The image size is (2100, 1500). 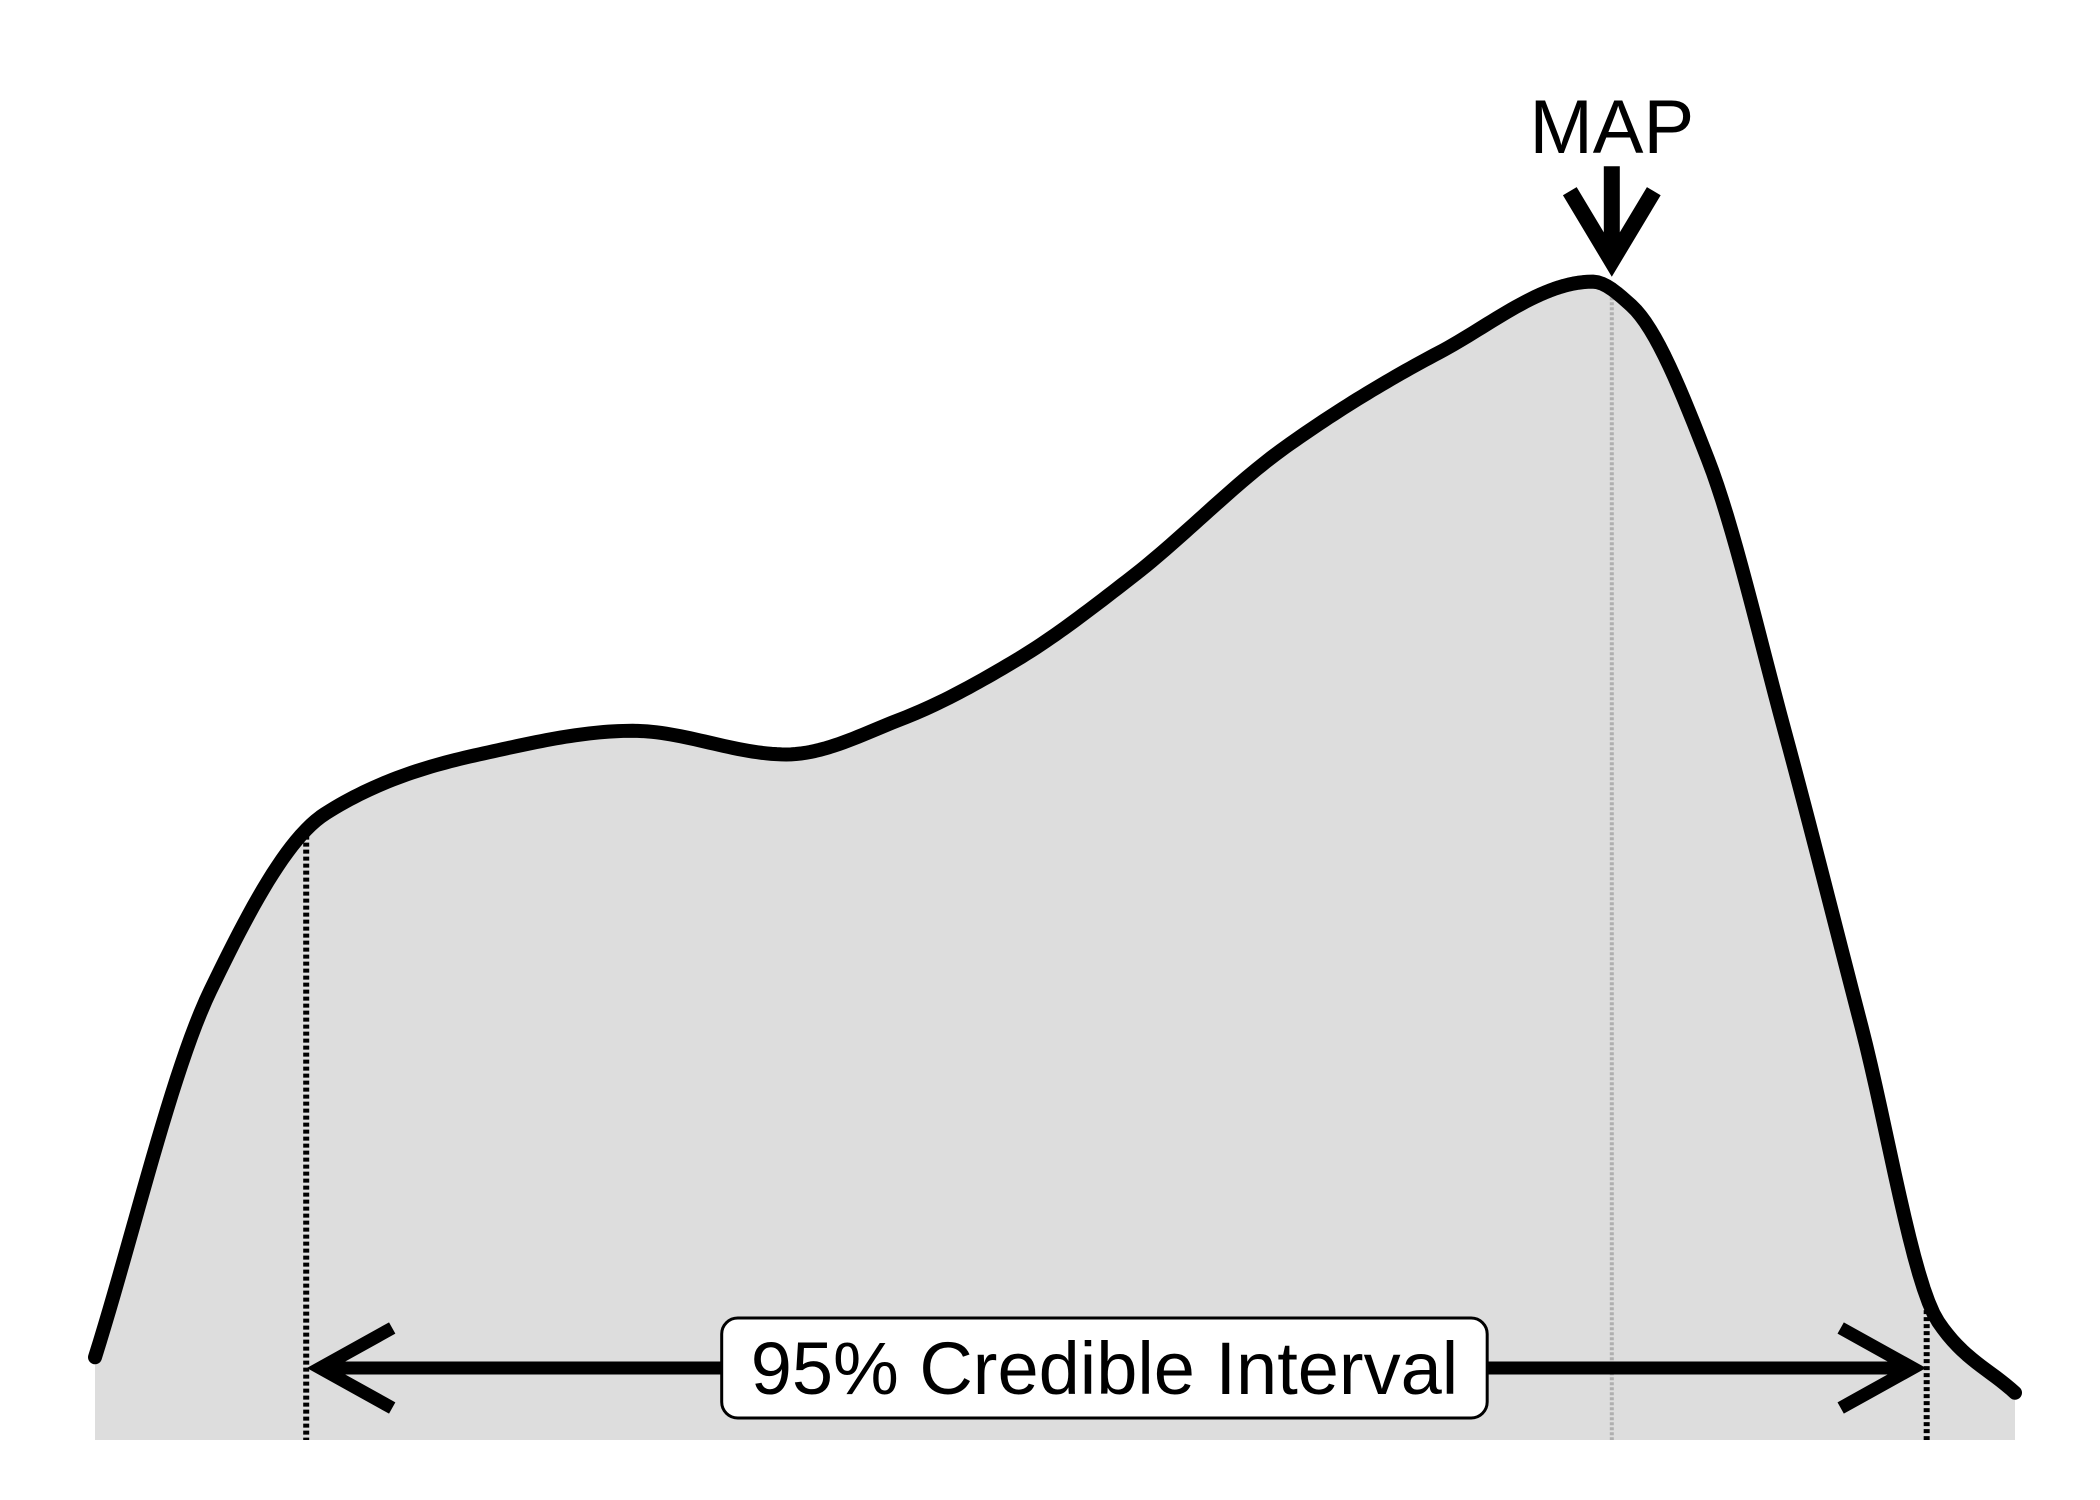 I want to click on interval-right-arrowhead-icon, so click(x=1882, y=1368).